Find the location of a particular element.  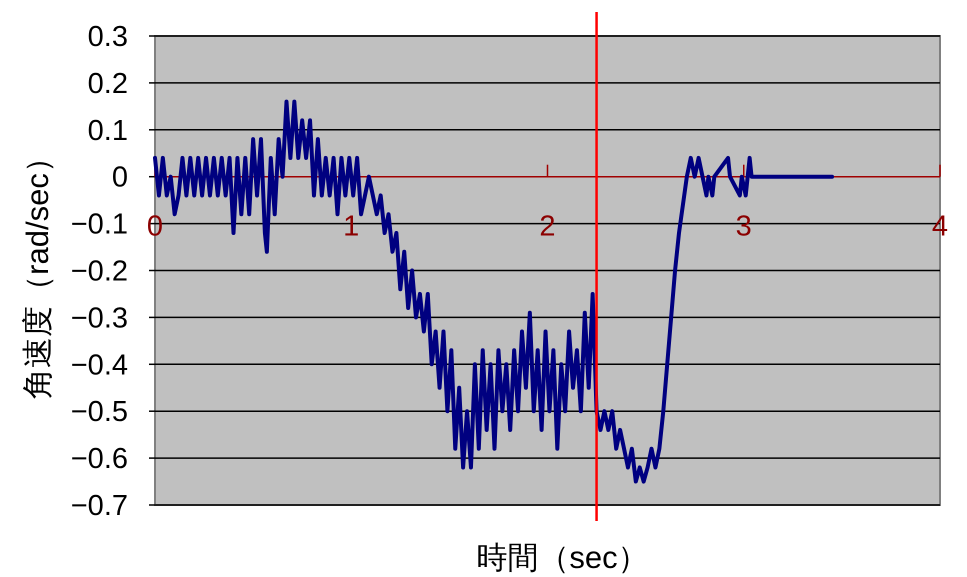

y-tick-label: −0.7 is located at coordinates (99, 506).